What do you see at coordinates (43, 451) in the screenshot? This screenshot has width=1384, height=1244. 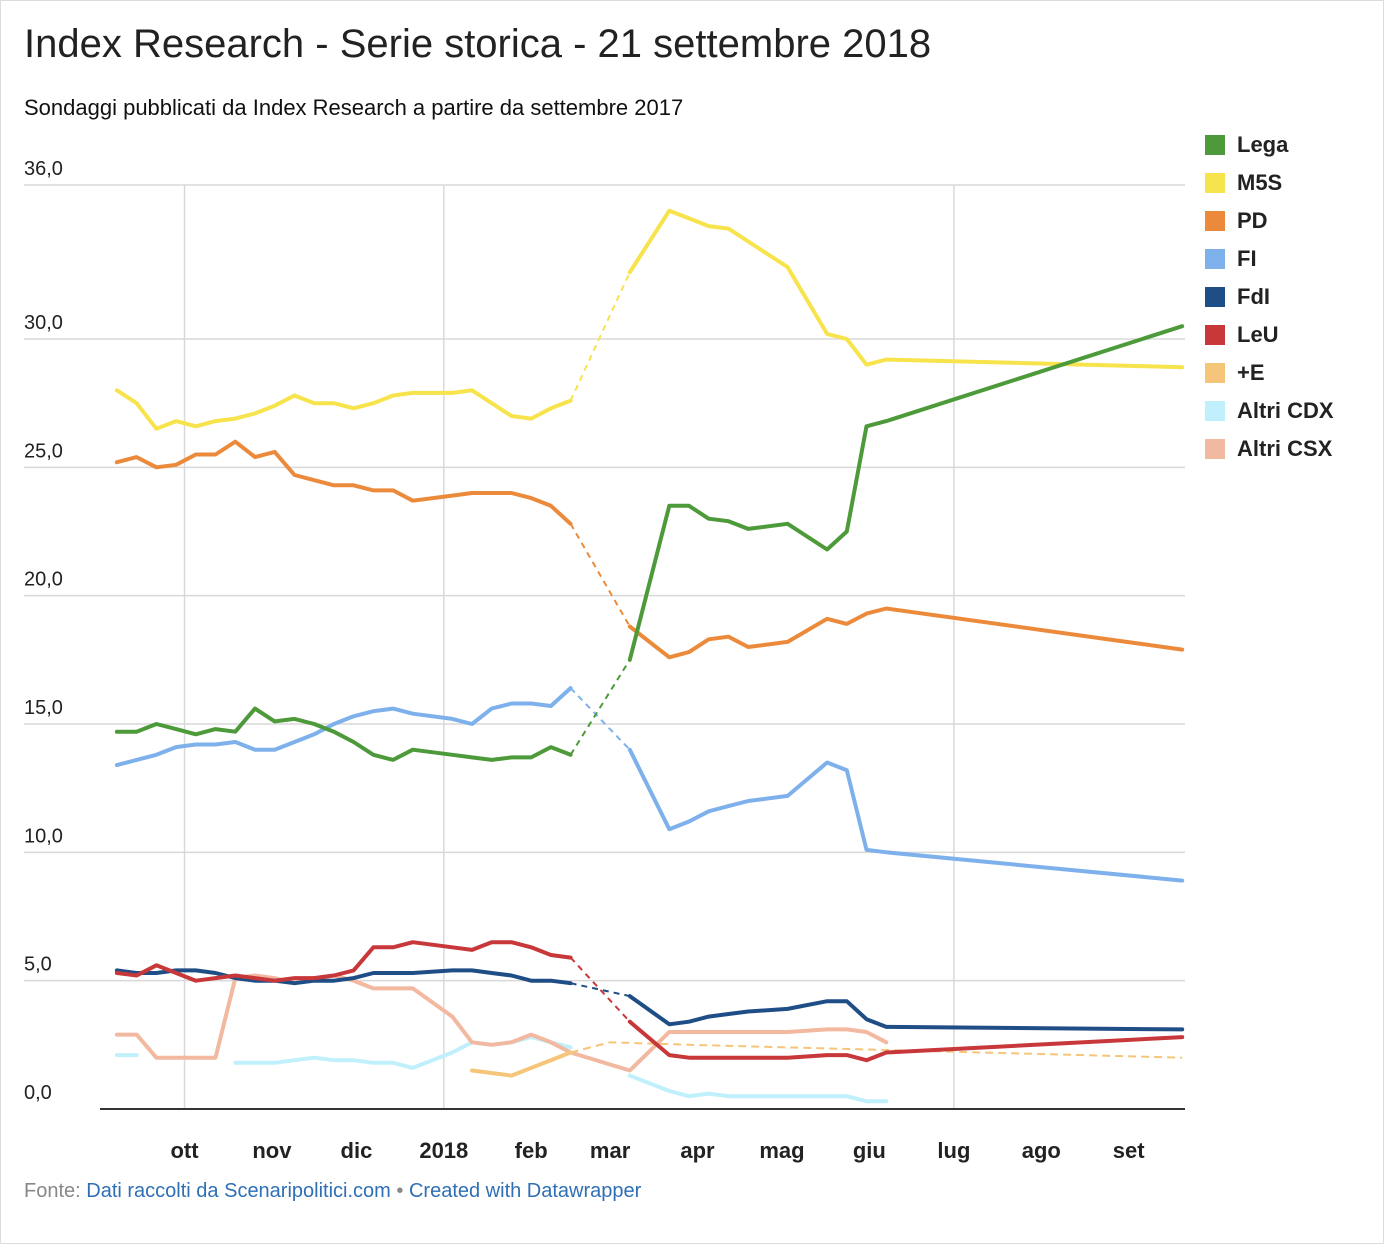 I see `y-tick-label: 25,0` at bounding box center [43, 451].